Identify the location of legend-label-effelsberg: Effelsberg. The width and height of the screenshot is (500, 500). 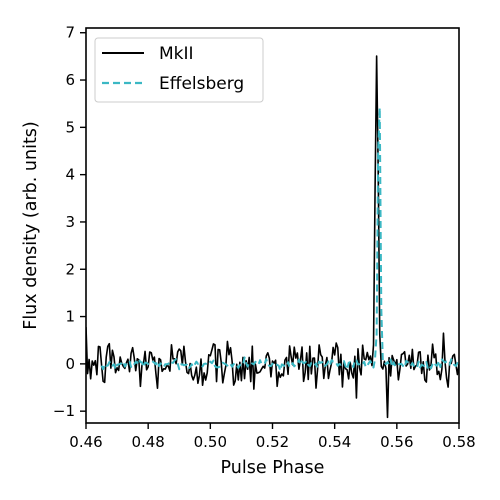
(201, 84).